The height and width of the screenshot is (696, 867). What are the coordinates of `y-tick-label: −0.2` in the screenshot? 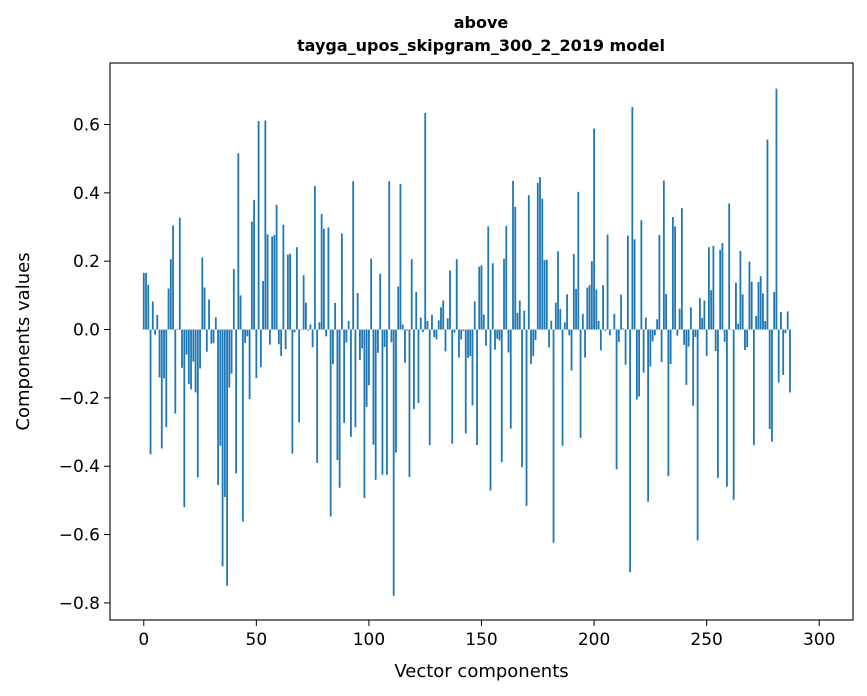 It's located at (79, 399).